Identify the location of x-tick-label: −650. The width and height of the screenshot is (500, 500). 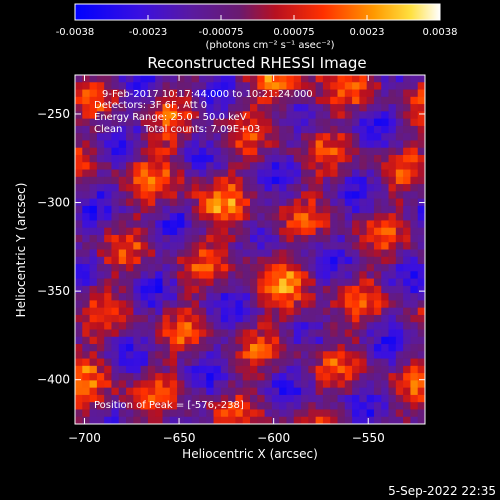
(179, 438).